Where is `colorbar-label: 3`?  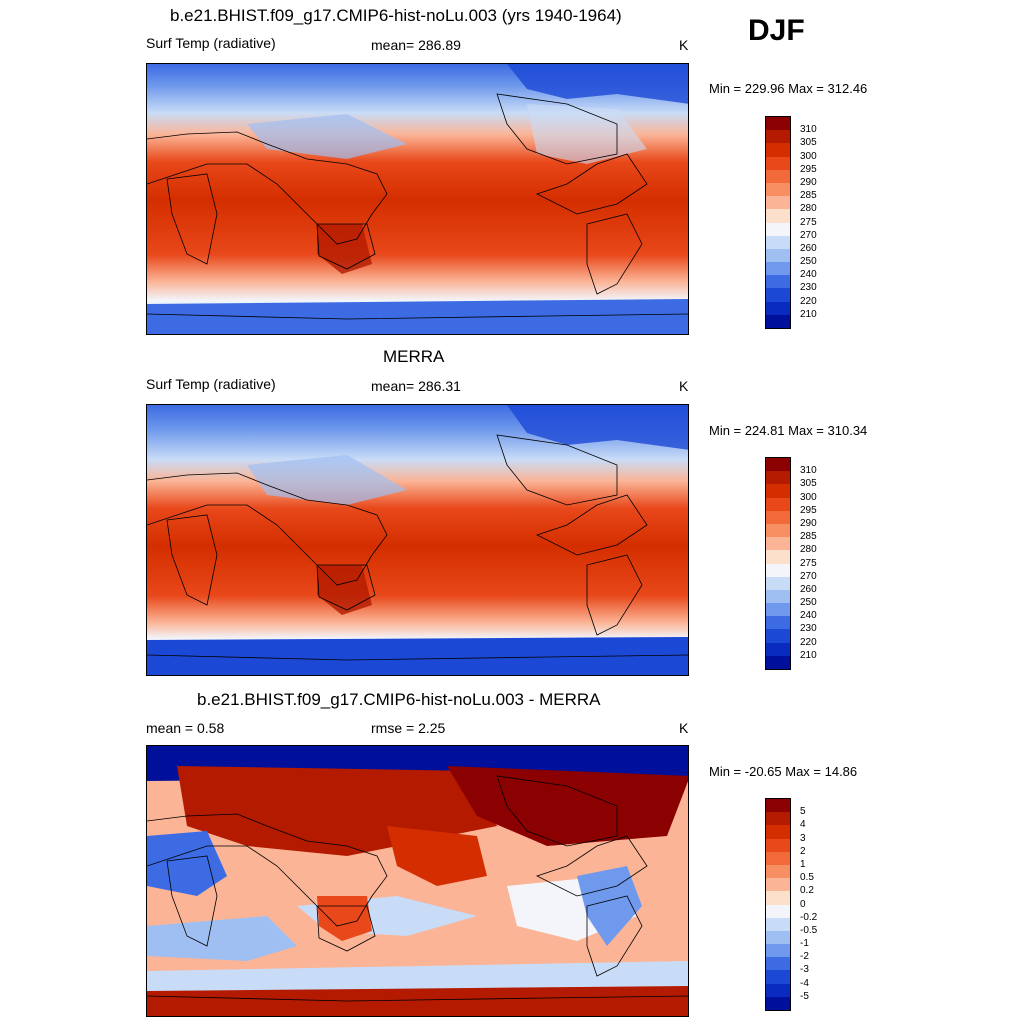
colorbar-label: 3 is located at coordinates (803, 838).